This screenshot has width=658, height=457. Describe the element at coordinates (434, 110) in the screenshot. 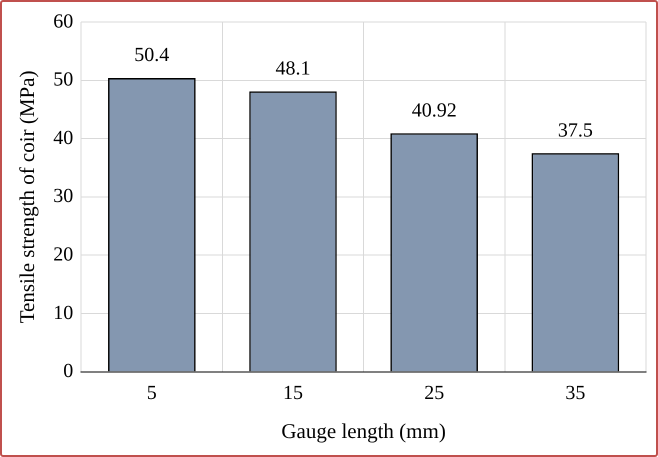

I see `data-label: 40.92` at that location.